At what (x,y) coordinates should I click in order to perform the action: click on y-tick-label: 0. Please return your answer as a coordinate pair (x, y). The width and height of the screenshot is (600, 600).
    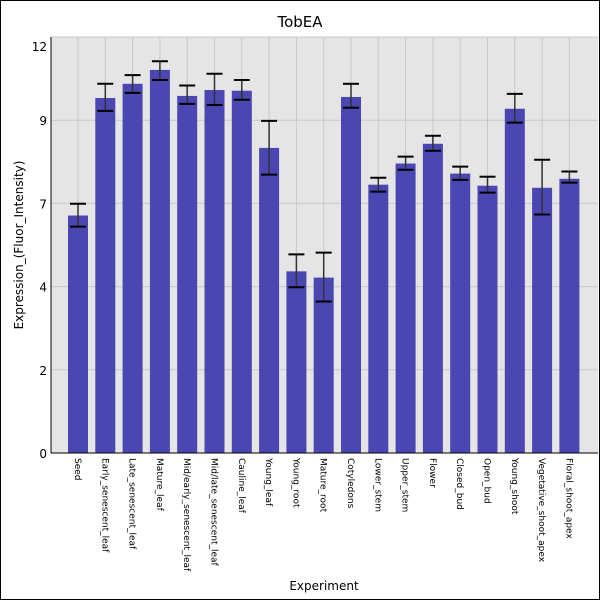
    Looking at the image, I should click on (43, 454).